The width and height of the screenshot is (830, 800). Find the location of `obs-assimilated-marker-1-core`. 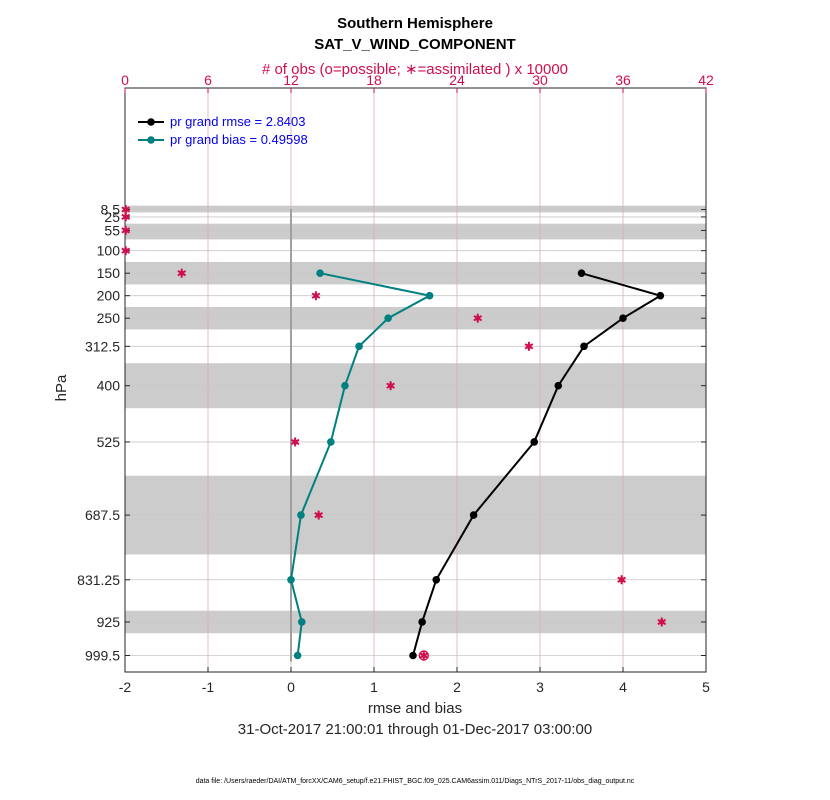

obs-assimilated-marker-1-core is located at coordinates (126, 217).